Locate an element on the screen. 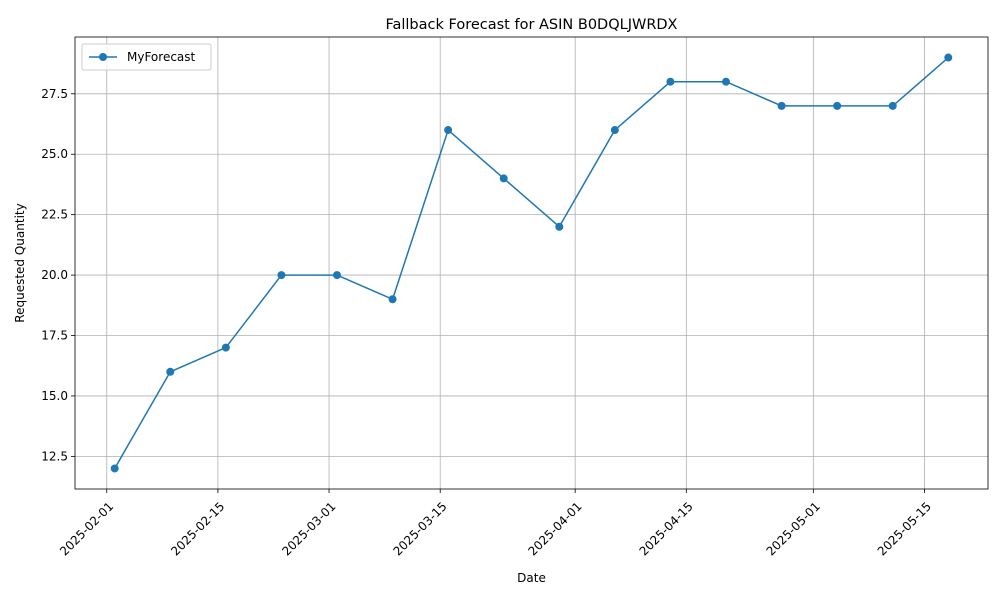  legend-box is located at coordinates (146, 57).